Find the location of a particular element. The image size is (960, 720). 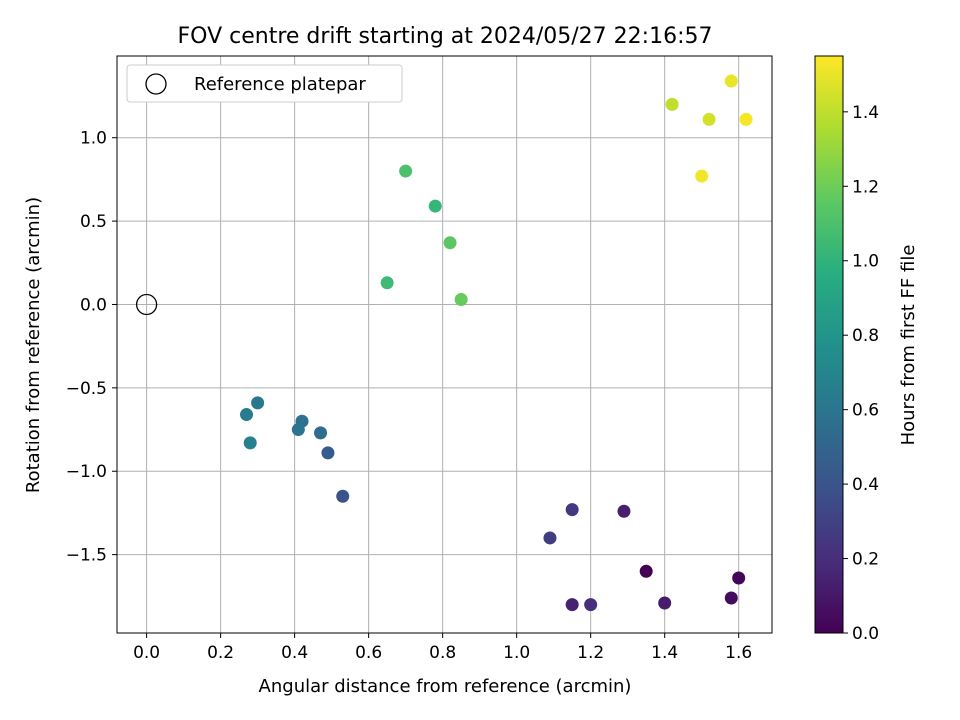

colorbar-tick-label: 1.2 is located at coordinates (865, 187).